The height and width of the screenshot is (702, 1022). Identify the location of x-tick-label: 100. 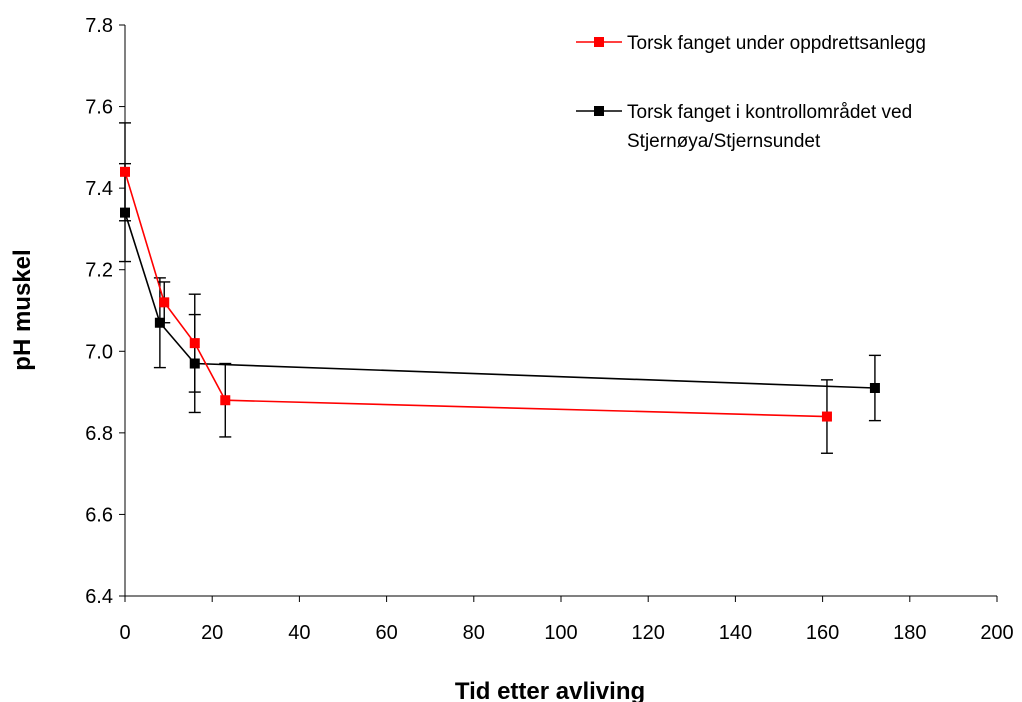
(560, 633).